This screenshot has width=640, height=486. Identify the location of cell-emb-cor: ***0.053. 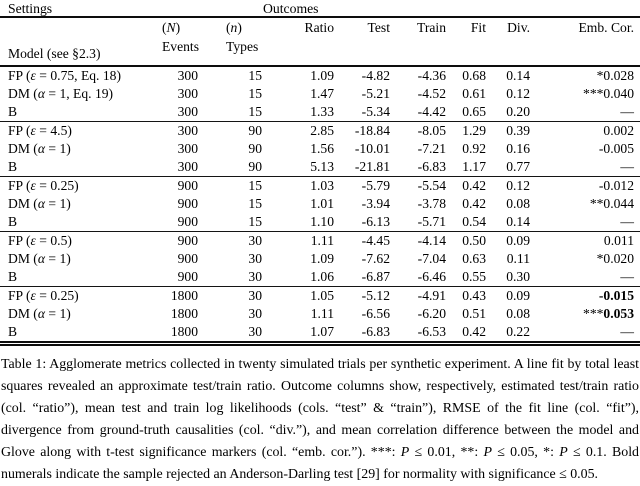
(586, 314).